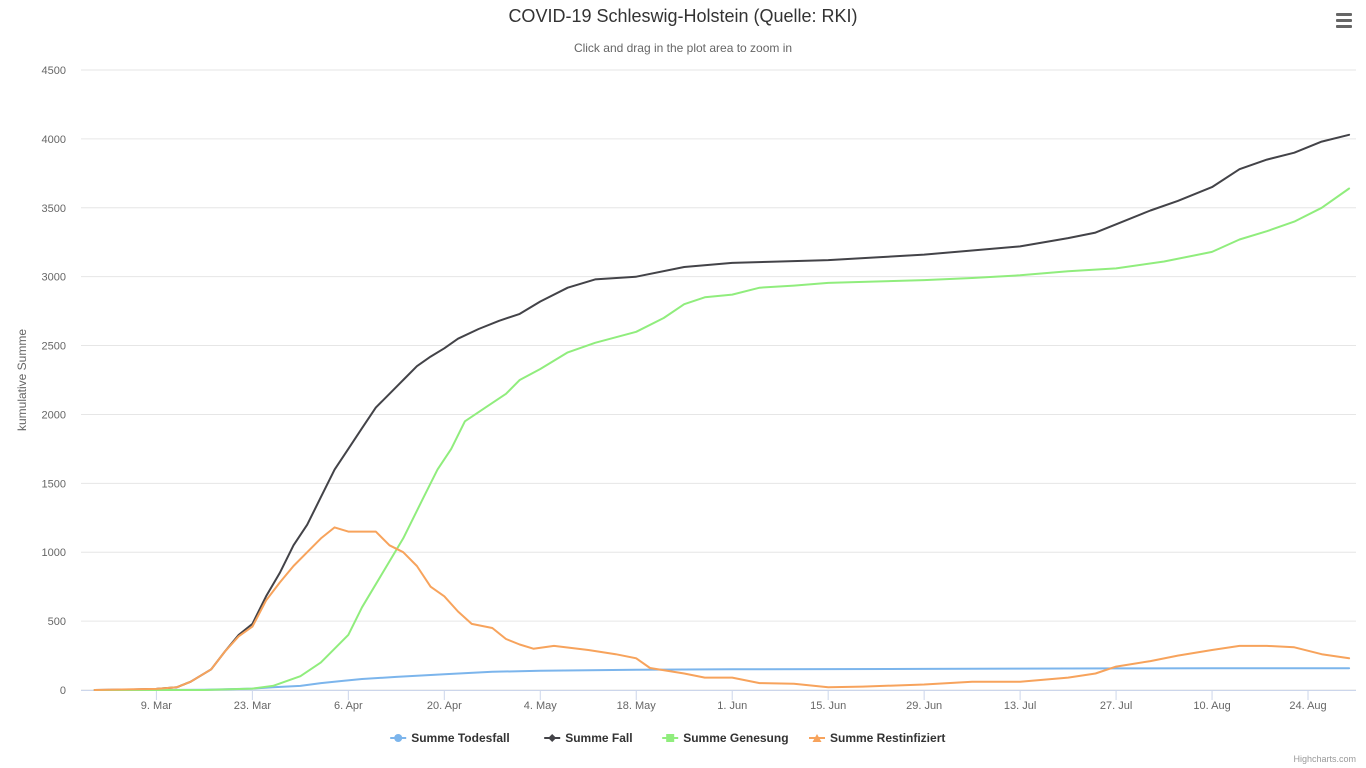 This screenshot has height=768, width=1366. I want to click on legend-item-summe-genesung: Summe Genesung, so click(725, 738).